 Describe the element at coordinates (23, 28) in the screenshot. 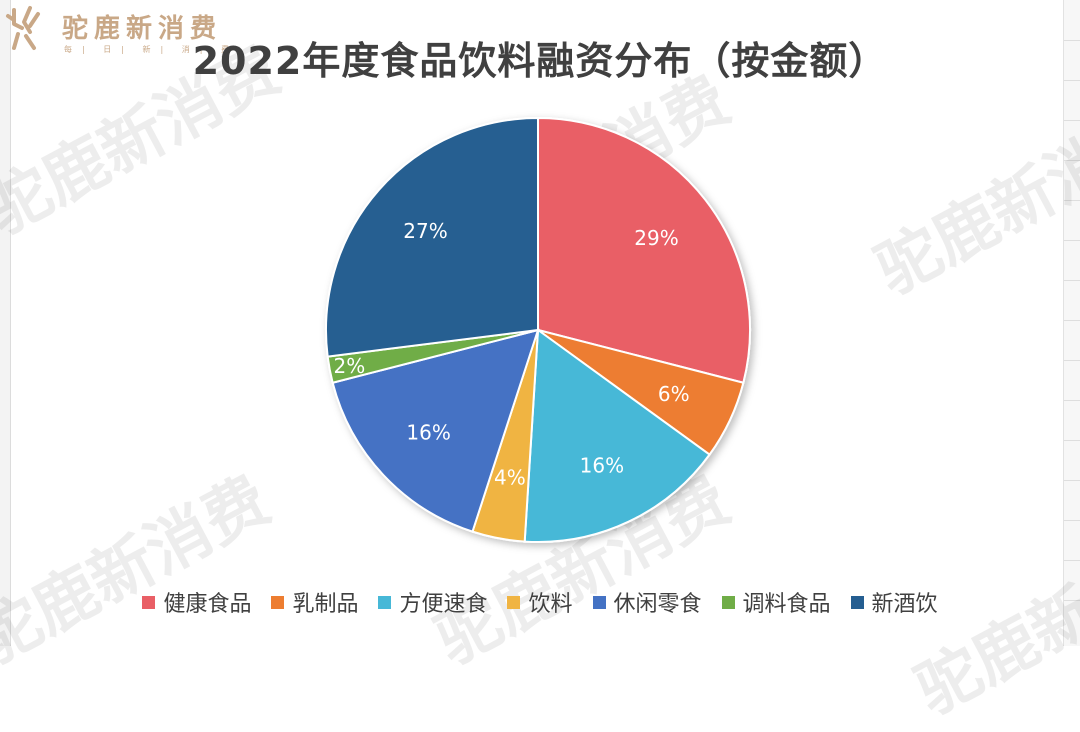

I see `moose-logo-icon` at that location.